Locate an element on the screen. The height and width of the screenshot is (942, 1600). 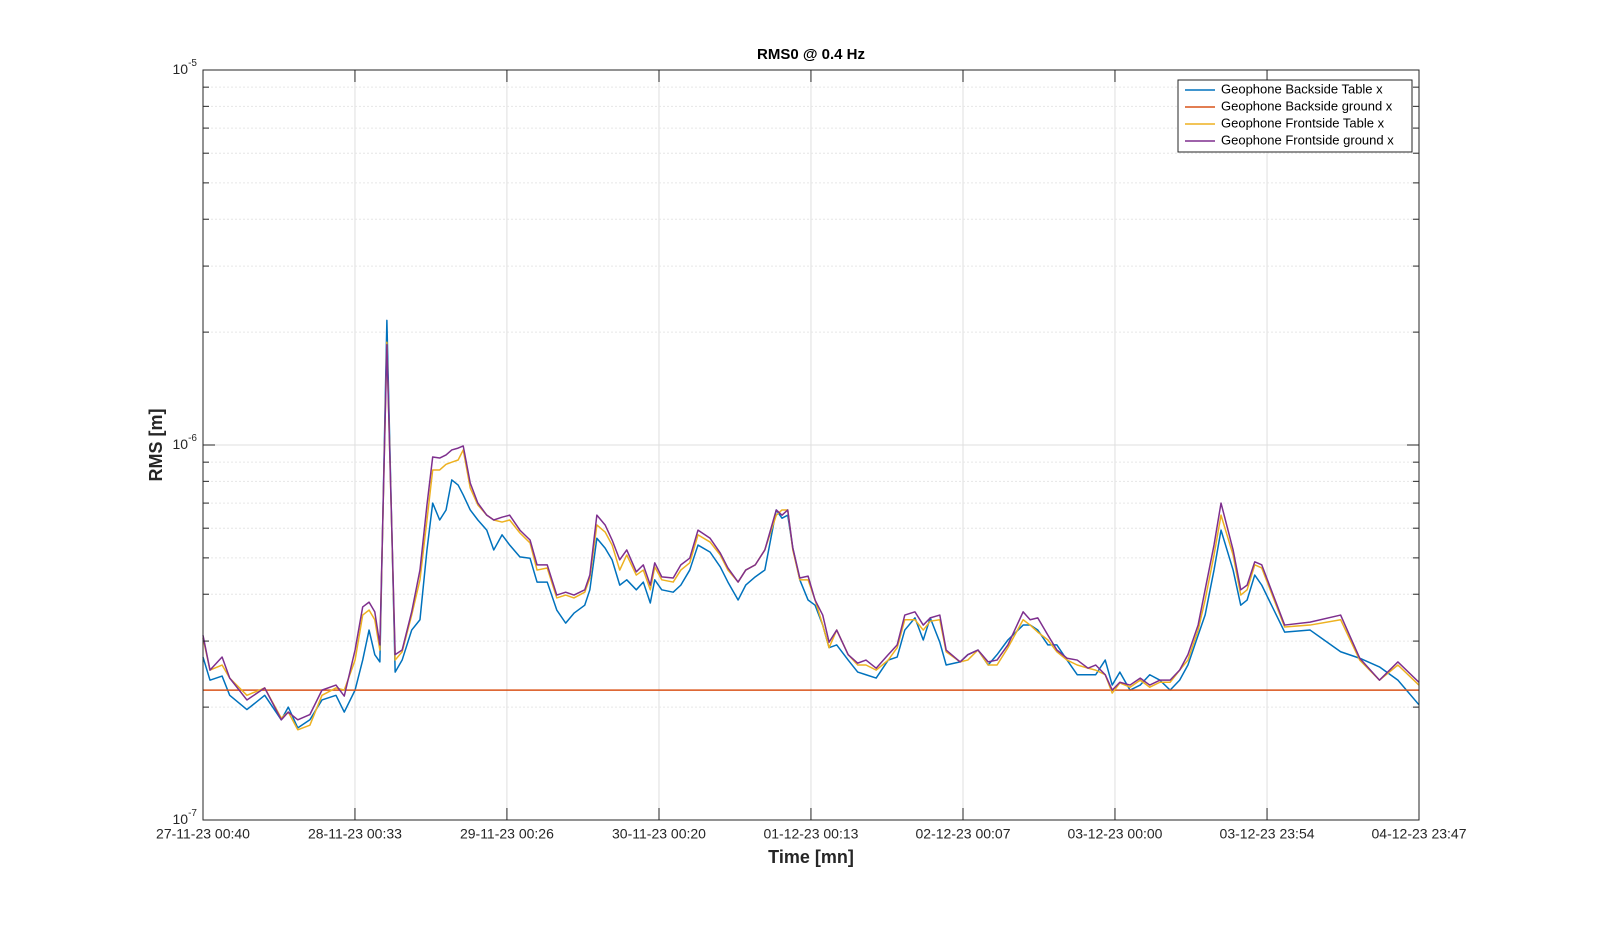
x-tick-label: 03-12-23 23:54 is located at coordinates (1267, 834).